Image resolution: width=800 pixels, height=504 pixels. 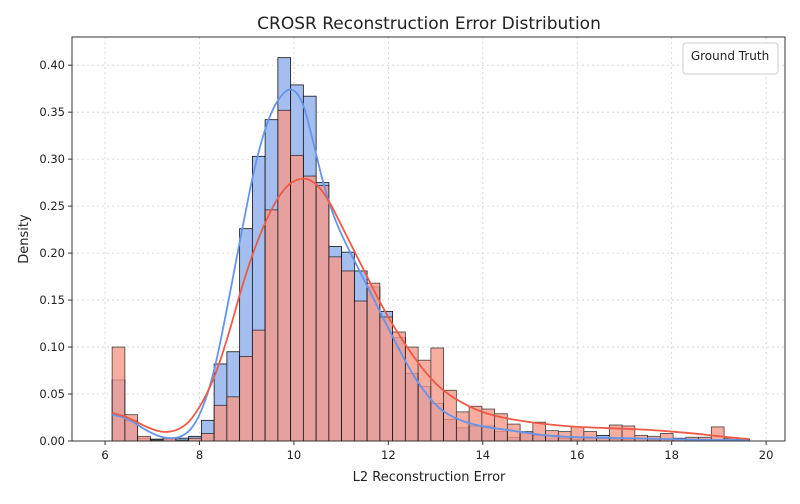 What do you see at coordinates (429, 24) in the screenshot?
I see `chart-title: CROSR Reconstruction Error Distribution` at bounding box center [429, 24].